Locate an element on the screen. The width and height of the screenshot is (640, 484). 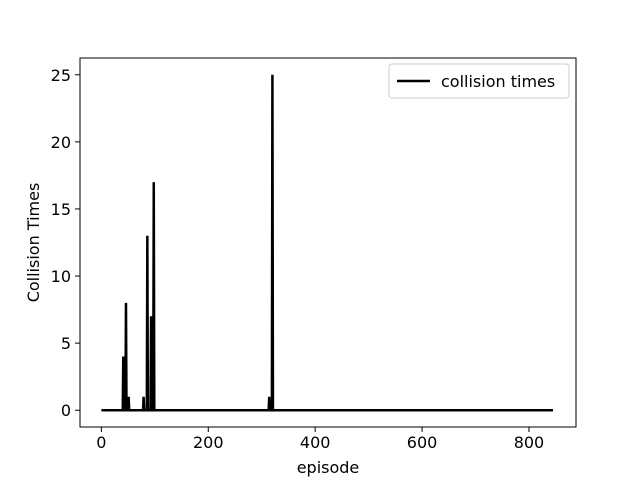
x-tick-label: 800 is located at coordinates (529, 442).